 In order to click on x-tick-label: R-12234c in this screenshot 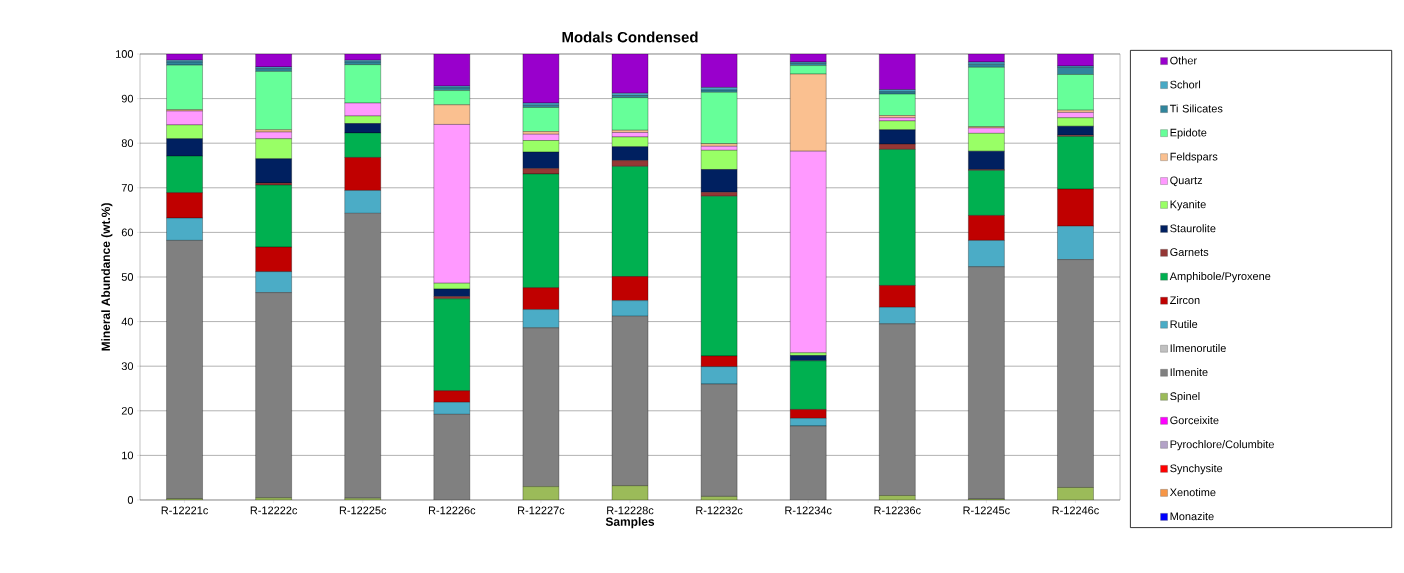, I will do `click(808, 510)`.